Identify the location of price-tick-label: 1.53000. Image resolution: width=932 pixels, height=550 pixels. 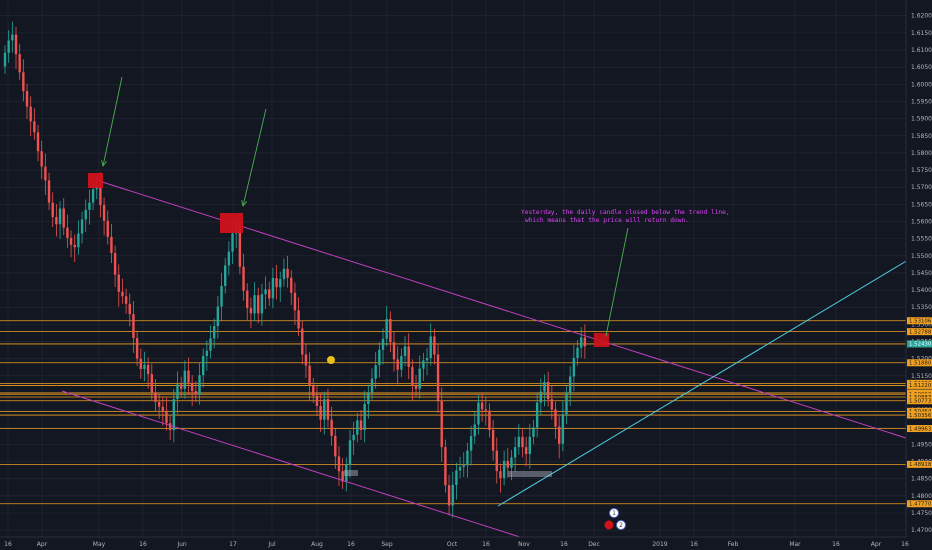
(921, 324).